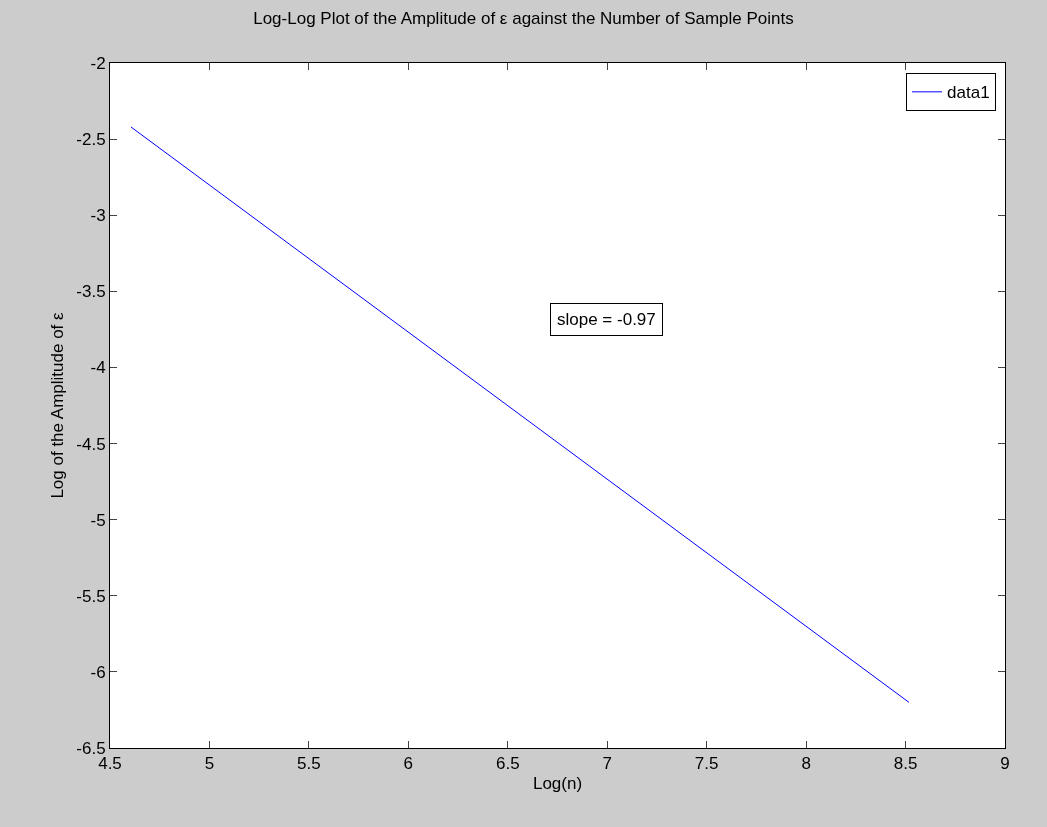 This screenshot has height=827, width=1047. Describe the element at coordinates (309, 764) in the screenshot. I see `x-tick-label: 5.5` at that location.